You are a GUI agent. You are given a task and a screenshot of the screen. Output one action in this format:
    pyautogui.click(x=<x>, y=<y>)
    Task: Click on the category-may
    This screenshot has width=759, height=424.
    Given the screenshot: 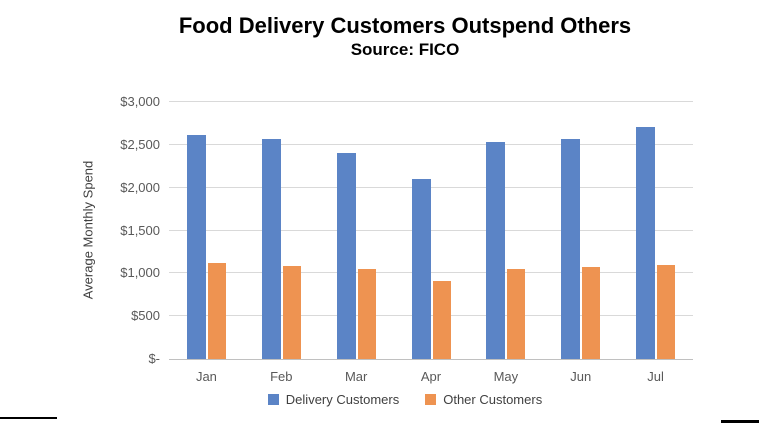 What is the action you would take?
    pyautogui.click(x=505, y=230)
    